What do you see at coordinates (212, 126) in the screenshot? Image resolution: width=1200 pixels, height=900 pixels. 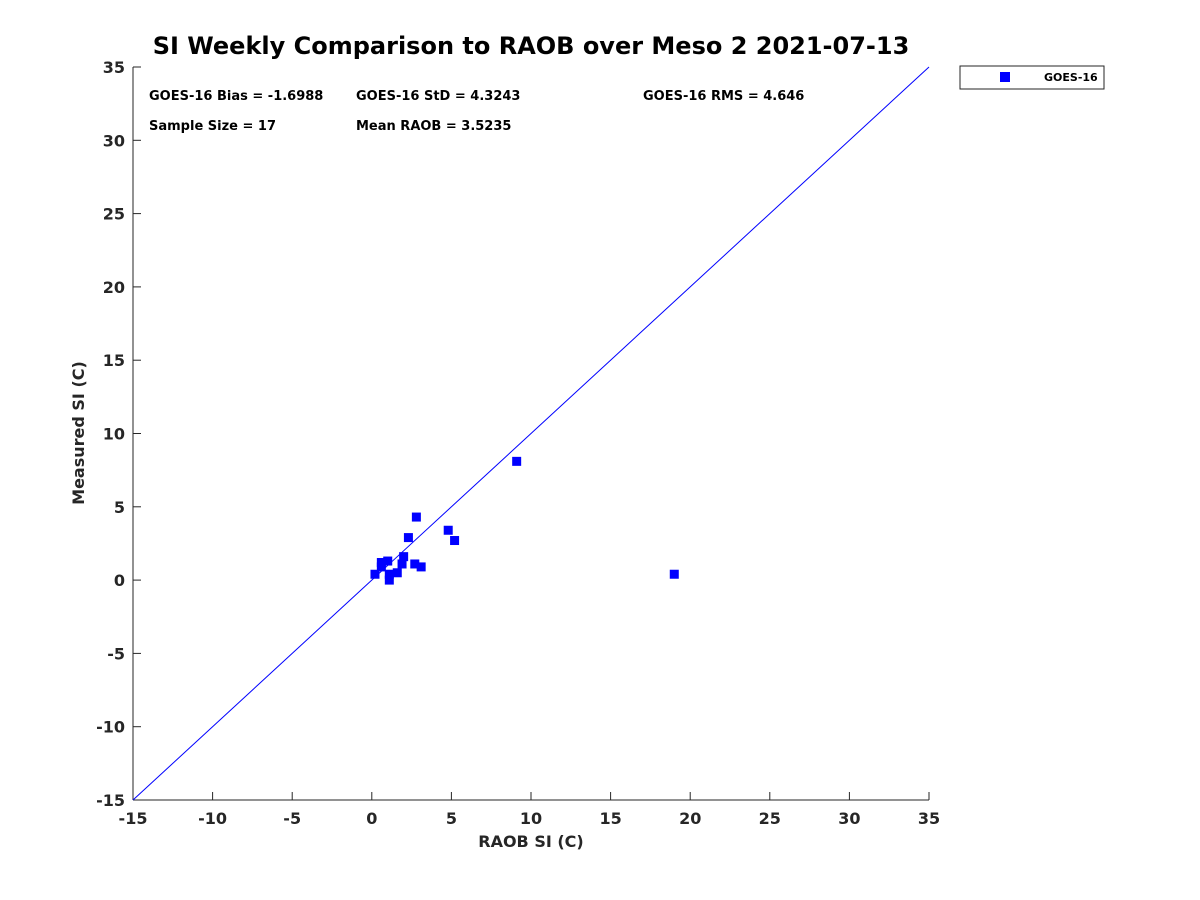 I see `sample-size-annotation: Sample Size = 17` at bounding box center [212, 126].